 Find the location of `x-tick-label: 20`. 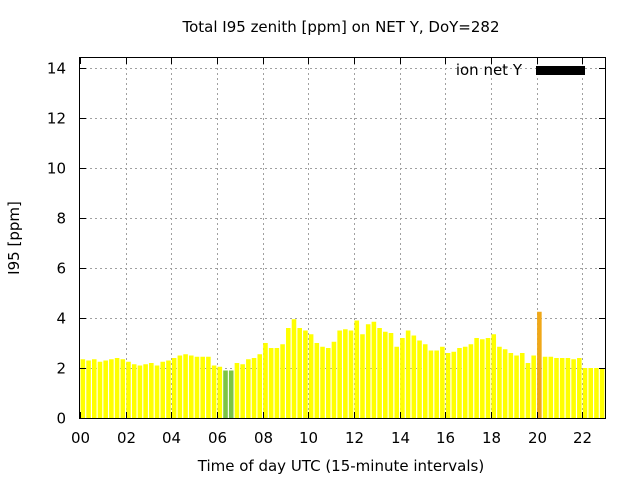

x-tick-label: 20 is located at coordinates (537, 438).